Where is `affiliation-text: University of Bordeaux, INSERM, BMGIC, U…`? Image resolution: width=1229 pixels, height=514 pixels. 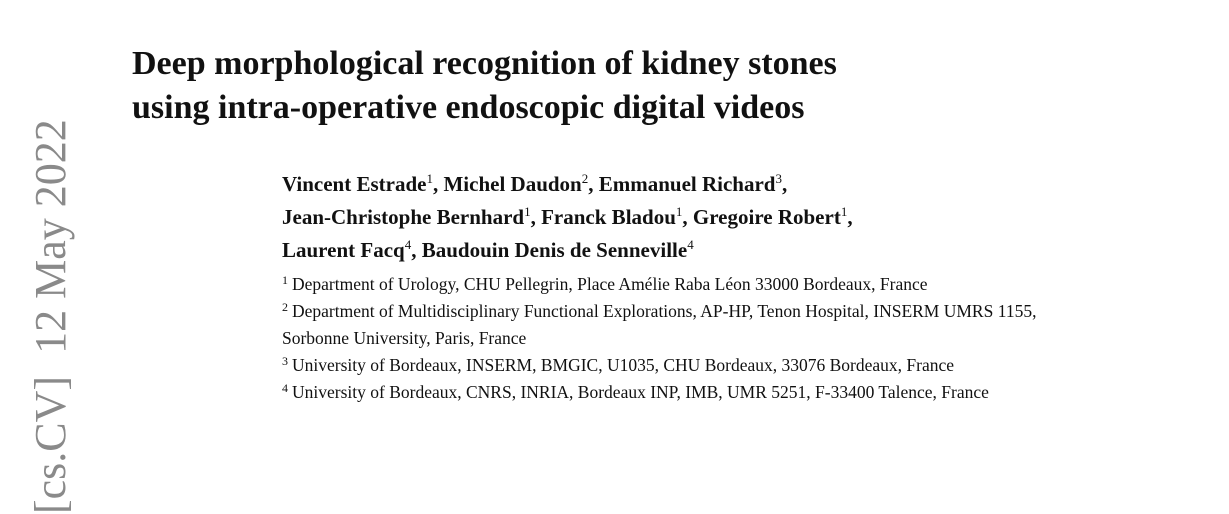
affiliation-text: University of Bordeaux, INSERM, BMGIC, U… is located at coordinates (623, 365).